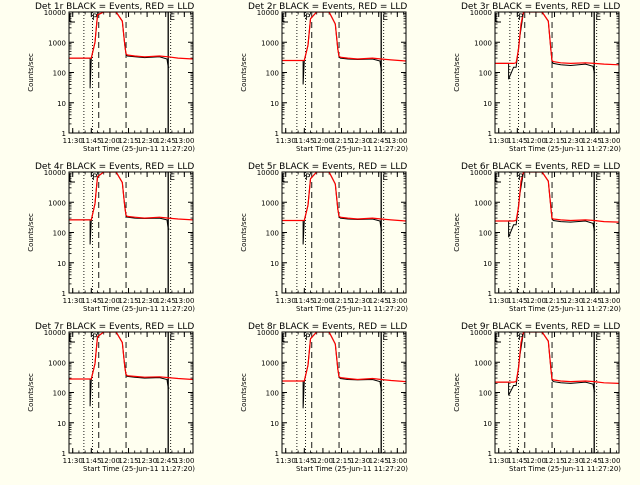 Image resolution: width=640 pixels, height=485 pixels. Describe the element at coordinates (114, 7) in the screenshot. I see `chart-title: Det 1r BLACK = Events, RED = LLD` at that location.